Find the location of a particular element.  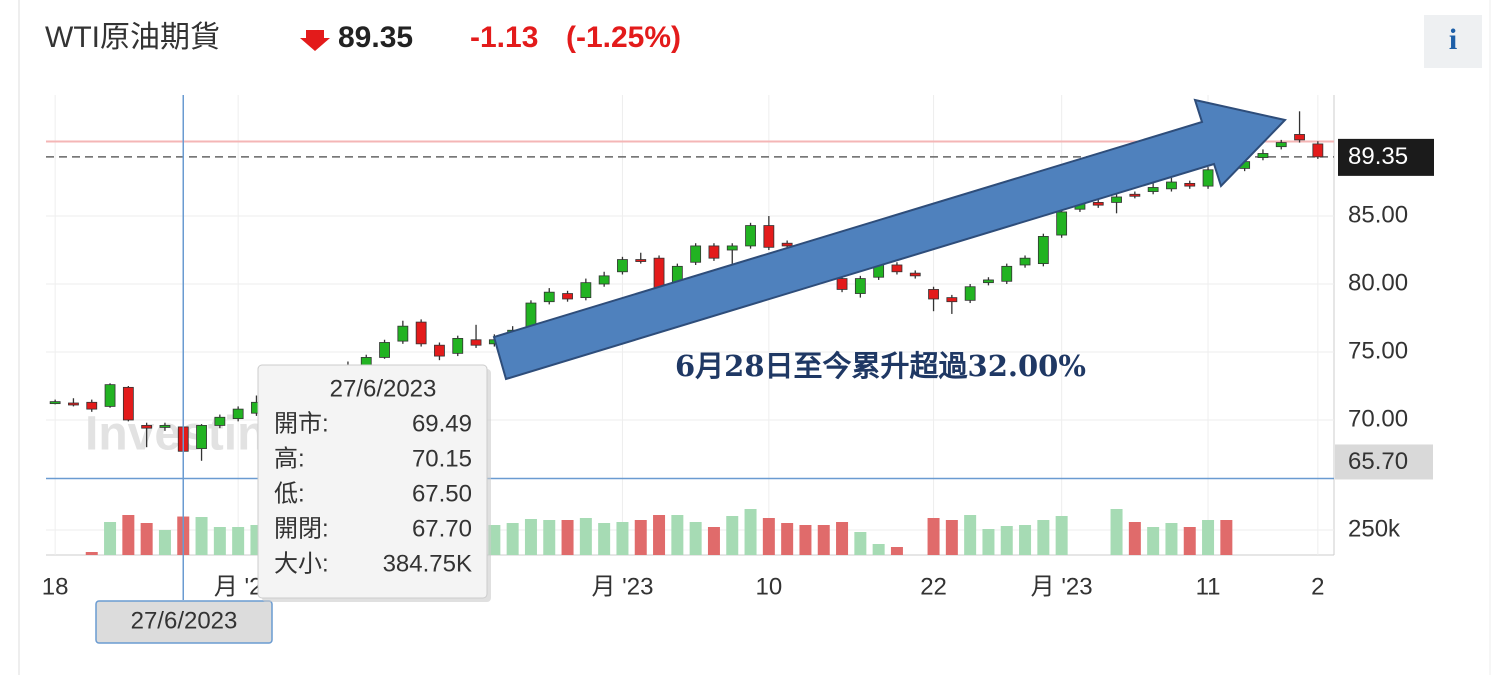

info-button is located at coordinates (1453, 41).